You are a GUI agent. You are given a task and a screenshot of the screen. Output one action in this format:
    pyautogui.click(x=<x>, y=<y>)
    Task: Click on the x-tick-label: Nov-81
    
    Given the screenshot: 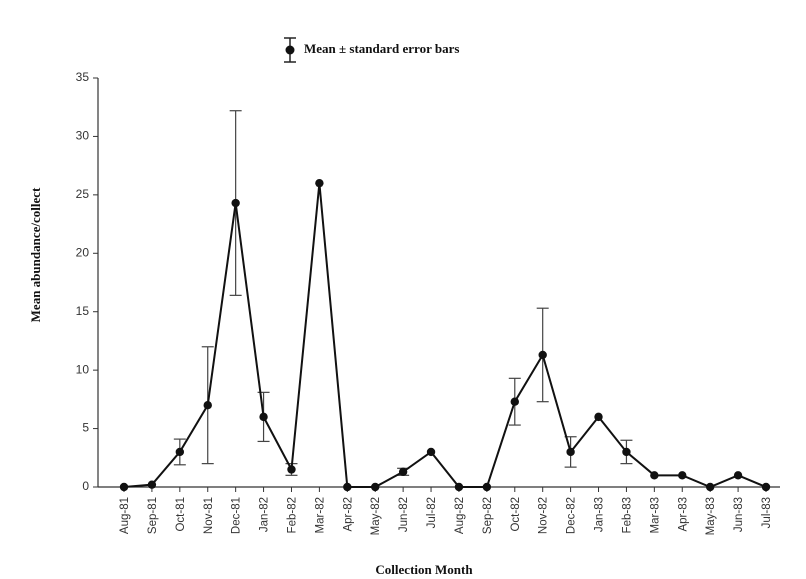 What is the action you would take?
    pyautogui.click(x=209, y=515)
    